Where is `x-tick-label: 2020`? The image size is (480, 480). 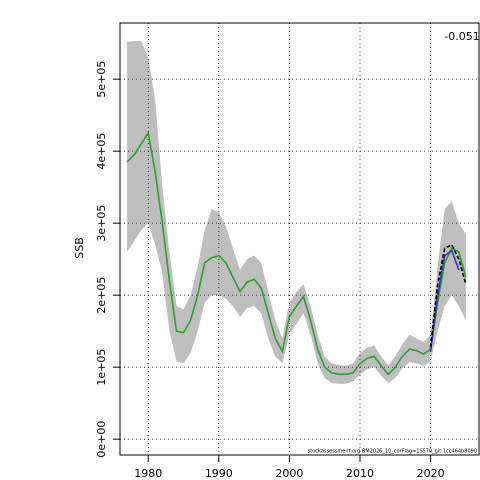
x-tick-label: 2020 is located at coordinates (431, 473).